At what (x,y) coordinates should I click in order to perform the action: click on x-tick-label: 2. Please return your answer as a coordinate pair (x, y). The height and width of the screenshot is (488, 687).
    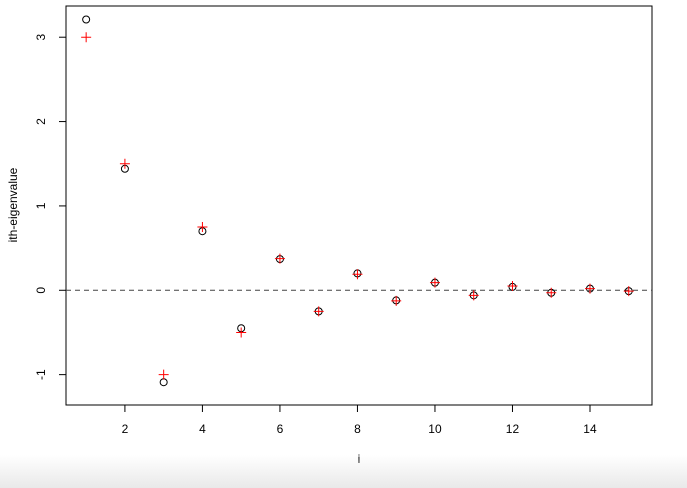
    Looking at the image, I should click on (125, 429).